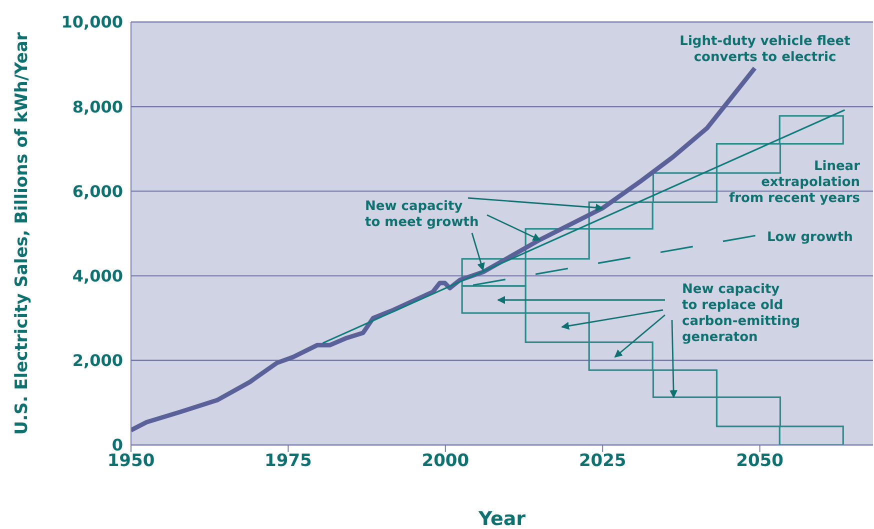 Image resolution: width=874 pixels, height=529 pixels. Describe the element at coordinates (22, 233) in the screenshot. I see `y-axis-title: U.S. Electricity Sales, Billions of kWh/Year` at that location.